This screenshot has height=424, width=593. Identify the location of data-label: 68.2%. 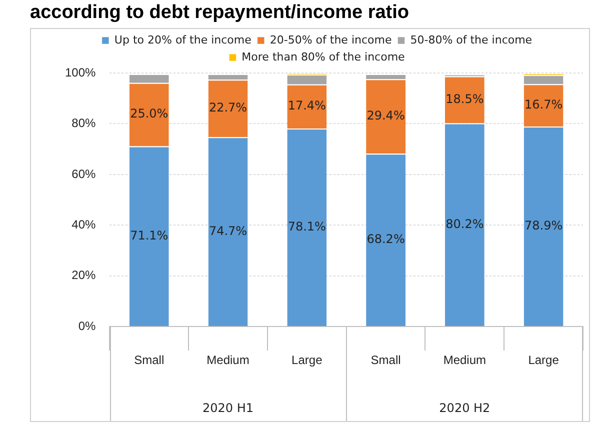
(385, 239).